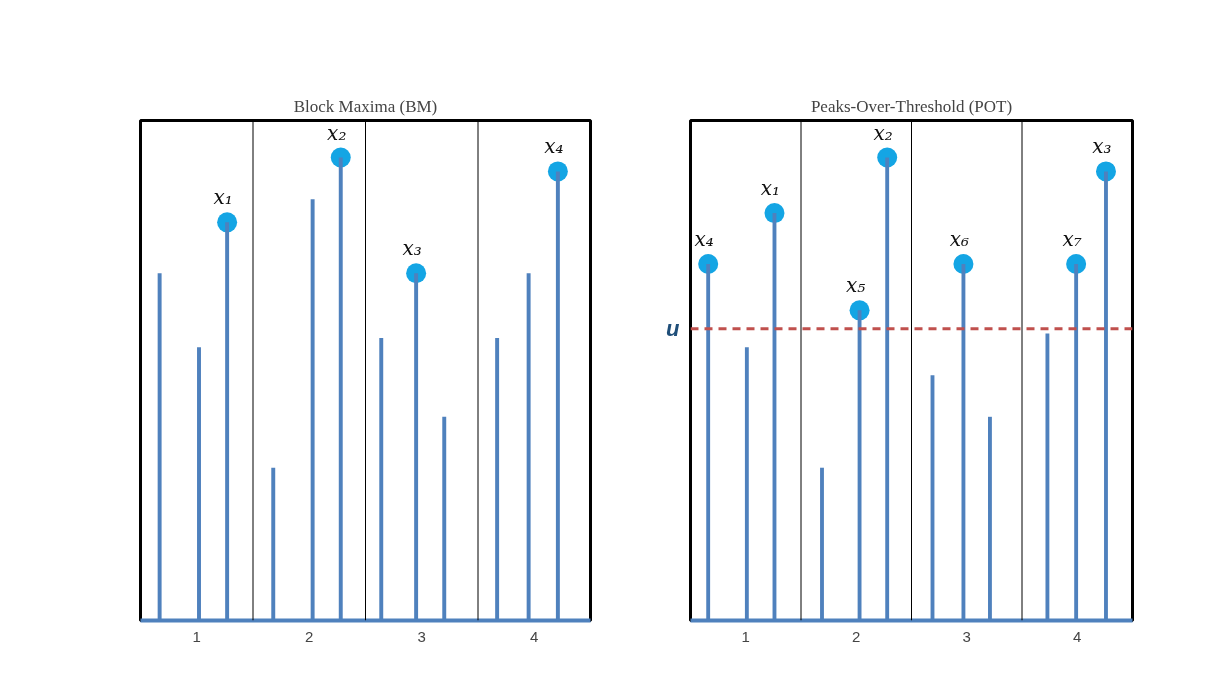 Image resolution: width=1231 pixels, height=695 pixels. I want to click on annotation: x₆, so click(959, 239).